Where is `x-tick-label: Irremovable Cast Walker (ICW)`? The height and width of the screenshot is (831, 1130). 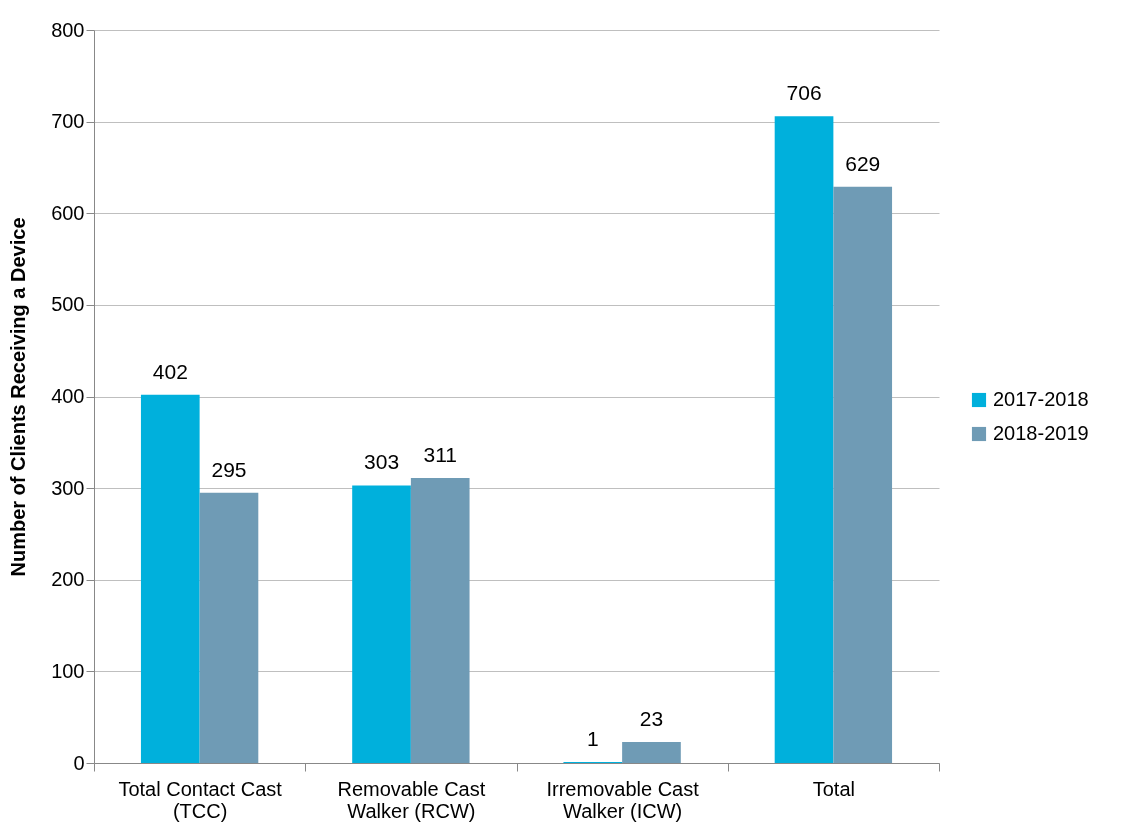 x-tick-label: Irremovable Cast Walker (ICW) is located at coordinates (623, 799).